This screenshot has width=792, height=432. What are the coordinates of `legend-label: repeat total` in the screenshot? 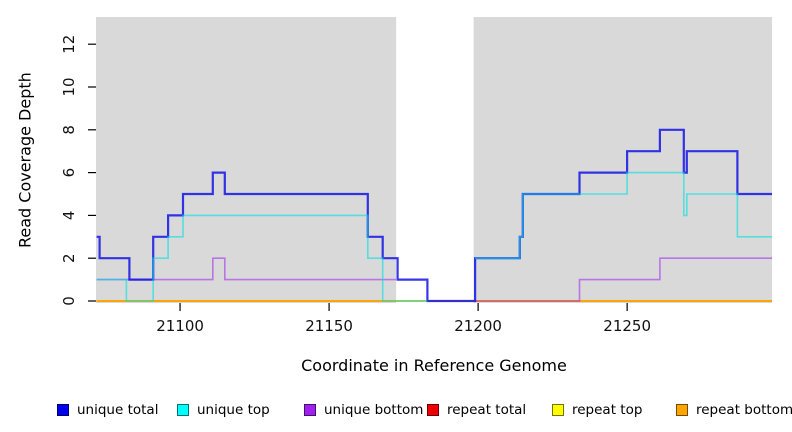 It's located at (487, 410).